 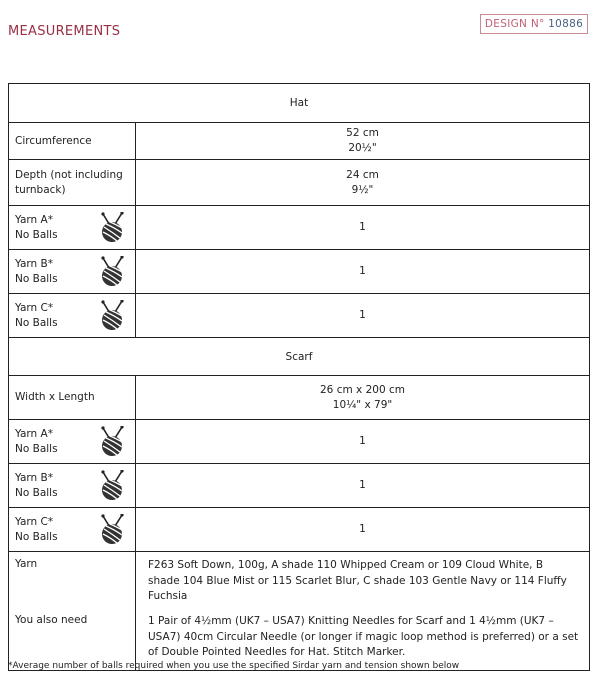 What do you see at coordinates (64, 31) in the screenshot?
I see `page-title: MEASUREMENTS` at bounding box center [64, 31].